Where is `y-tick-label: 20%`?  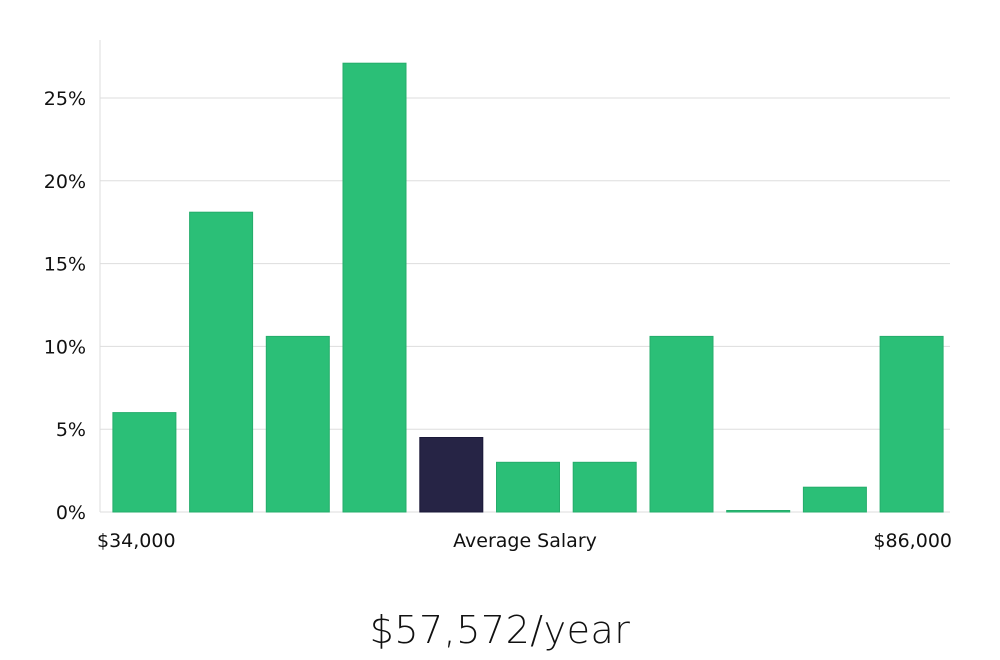
y-tick-label: 20% is located at coordinates (65, 182).